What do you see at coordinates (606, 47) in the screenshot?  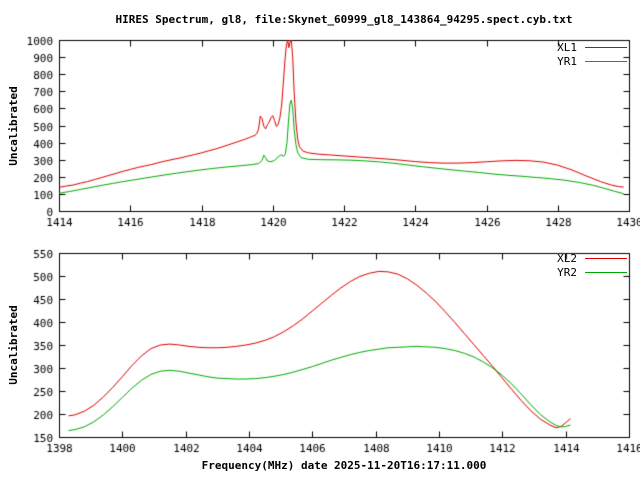 I see `legend-line-sample-xl1` at bounding box center [606, 47].